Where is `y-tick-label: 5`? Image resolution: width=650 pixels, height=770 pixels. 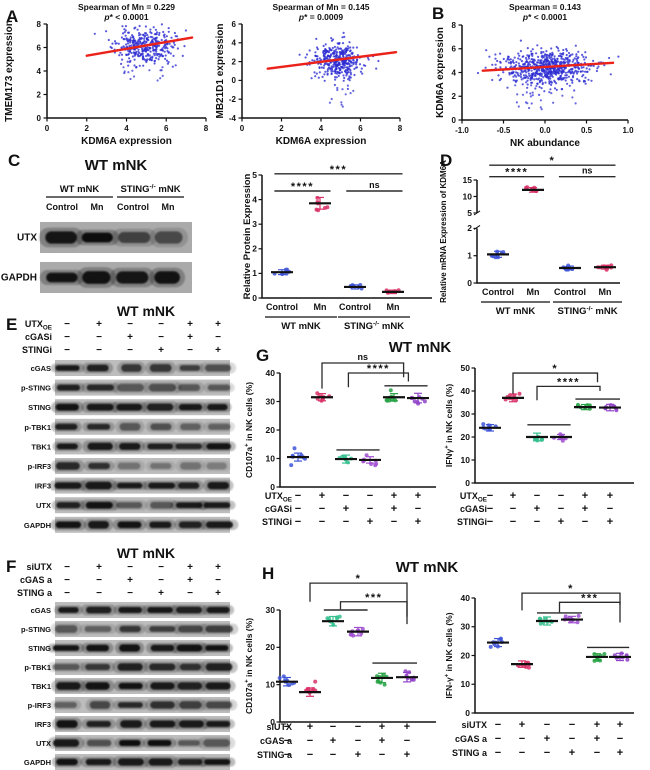 y-tick-label: 5 is located at coordinates (254, 175).